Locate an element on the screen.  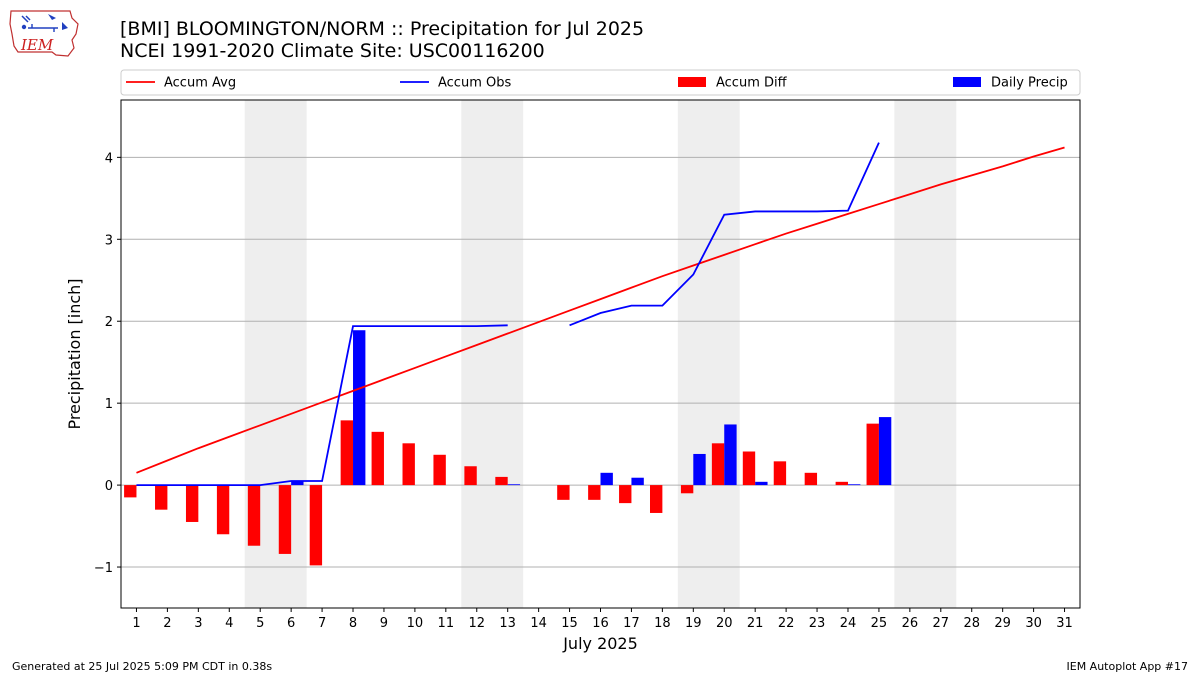
x-tick-label: 15 is located at coordinates (569, 623).